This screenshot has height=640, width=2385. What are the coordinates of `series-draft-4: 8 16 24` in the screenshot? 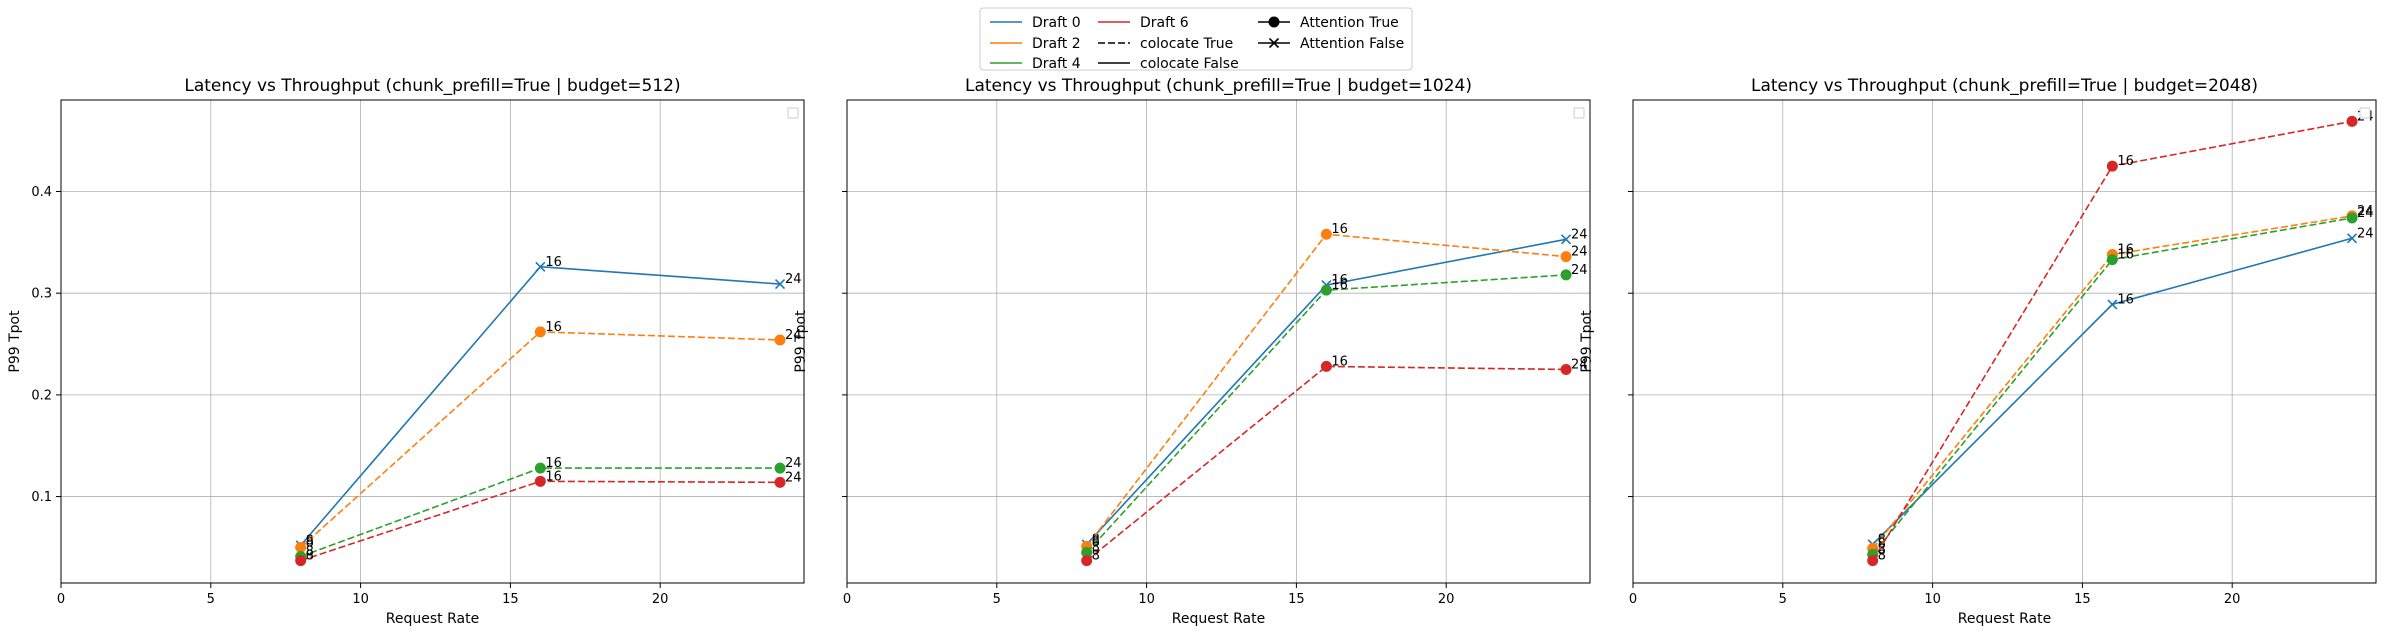 It's located at (2120, 383).